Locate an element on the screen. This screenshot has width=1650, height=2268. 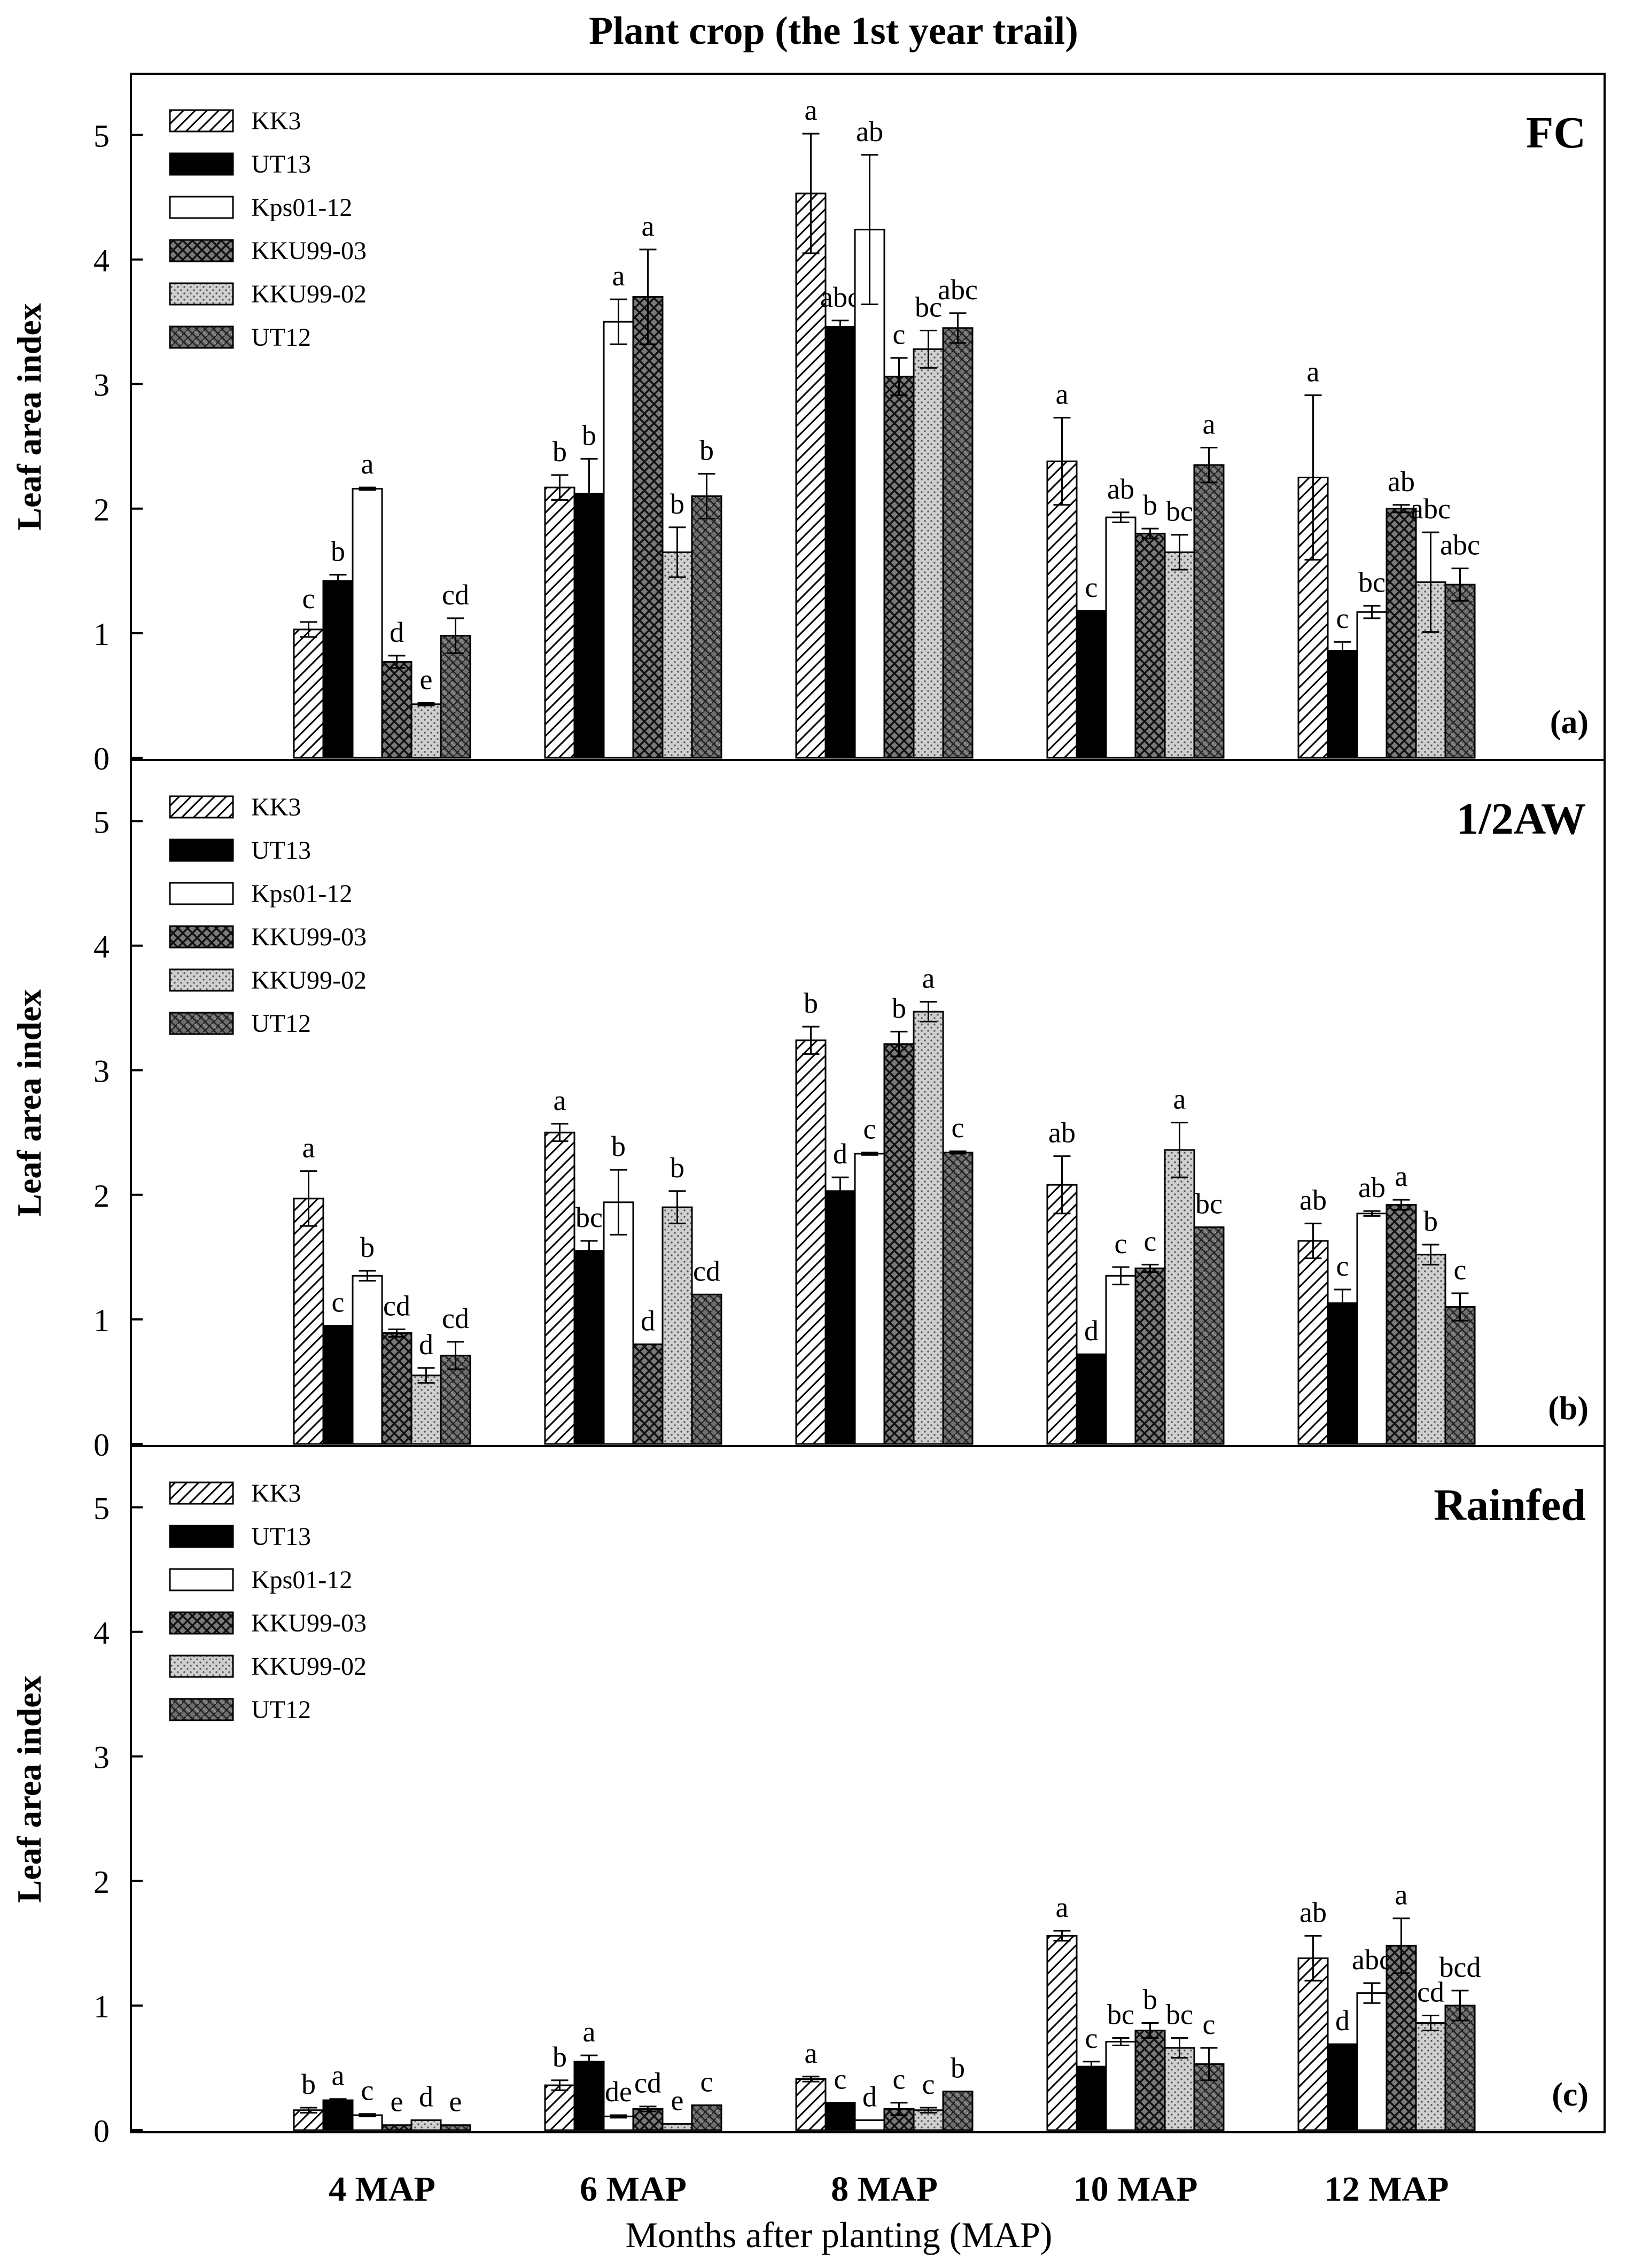
legend-label: KK3 is located at coordinates (276, 807).